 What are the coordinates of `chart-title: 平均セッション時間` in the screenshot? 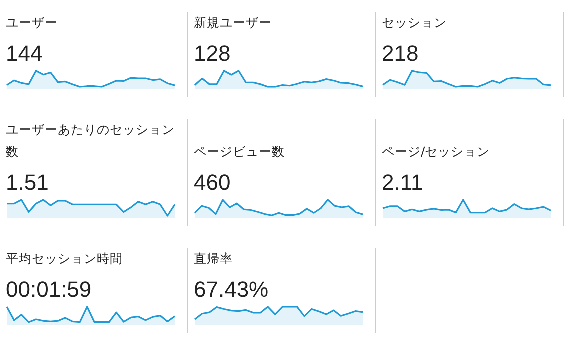 It's located at (64, 259).